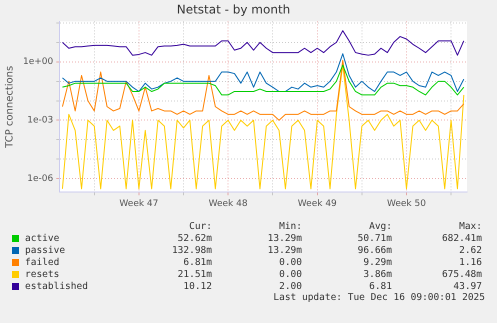  What do you see at coordinates (467, 287) in the screenshot?
I see `text: 43.97` at bounding box center [467, 287].